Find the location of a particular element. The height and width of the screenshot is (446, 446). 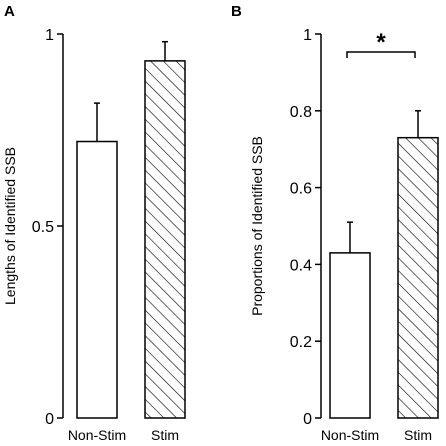

panel-b-letter: B is located at coordinates (236, 11).